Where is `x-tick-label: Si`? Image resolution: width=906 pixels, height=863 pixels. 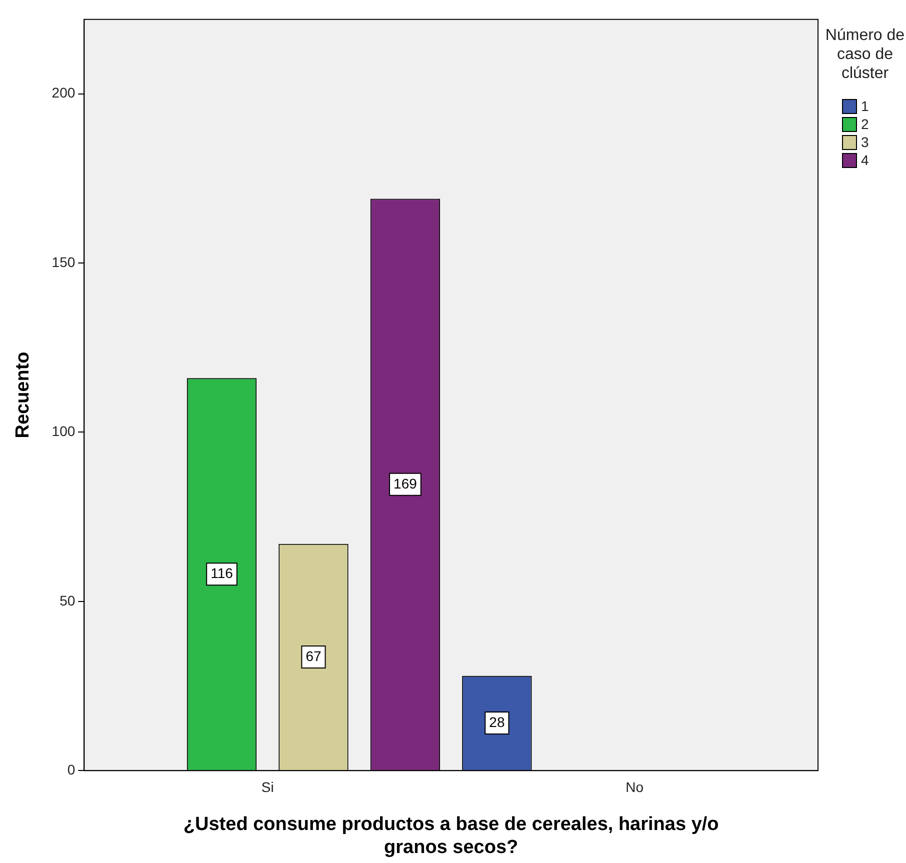 x-tick-label: Si is located at coordinates (267, 786).